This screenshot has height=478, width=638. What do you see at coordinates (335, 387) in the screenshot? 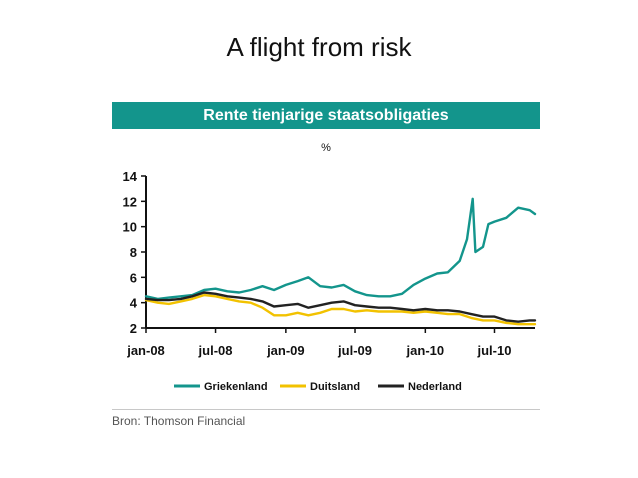
I see `legend-label: Duitsland` at bounding box center [335, 387].